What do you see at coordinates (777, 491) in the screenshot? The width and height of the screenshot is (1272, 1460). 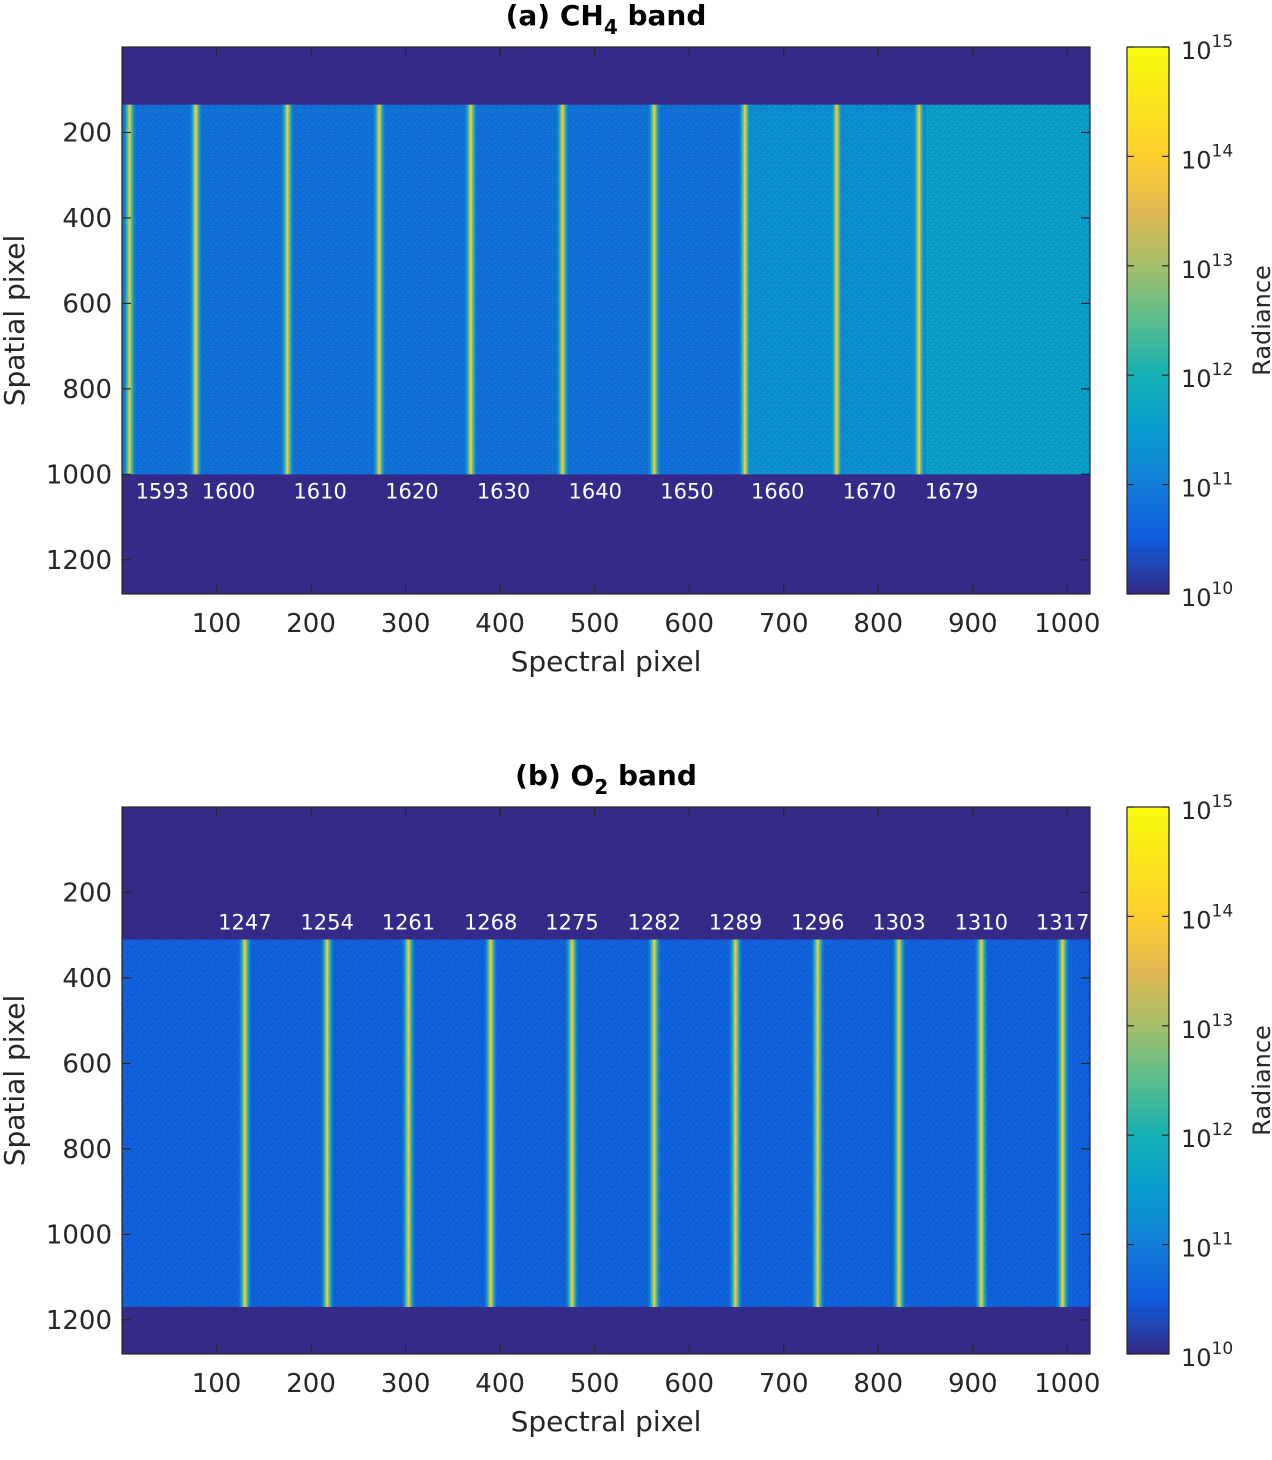 I see `line-wavelength-label: 1660` at bounding box center [777, 491].